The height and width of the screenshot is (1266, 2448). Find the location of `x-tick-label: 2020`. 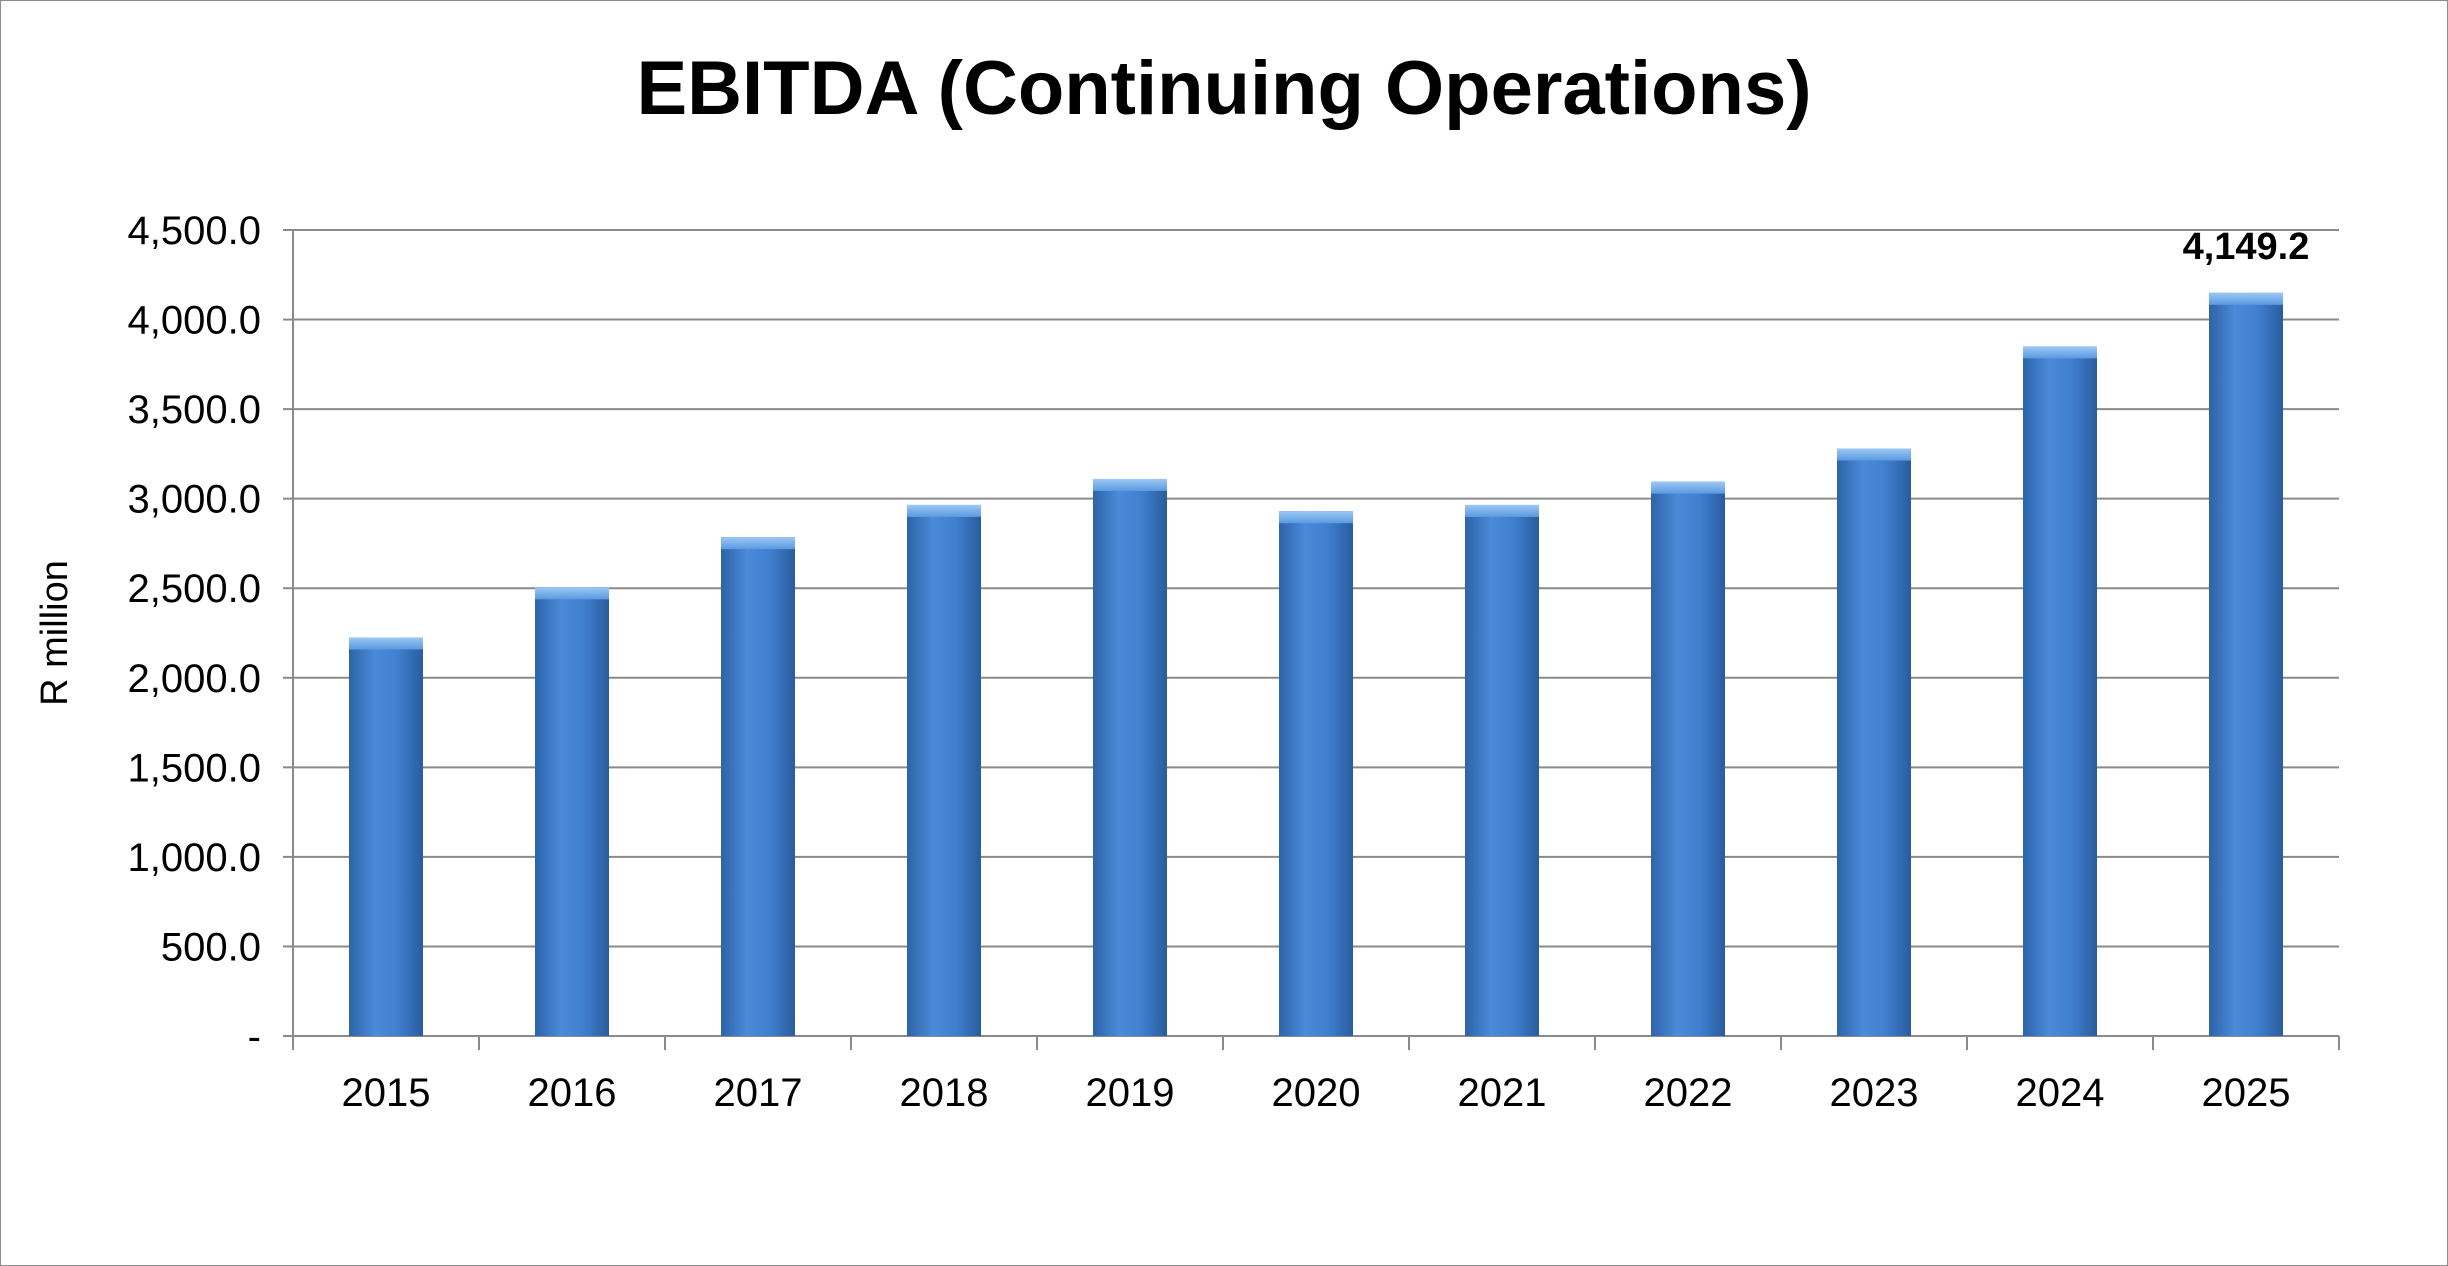

x-tick-label: 2020 is located at coordinates (1316, 1093).